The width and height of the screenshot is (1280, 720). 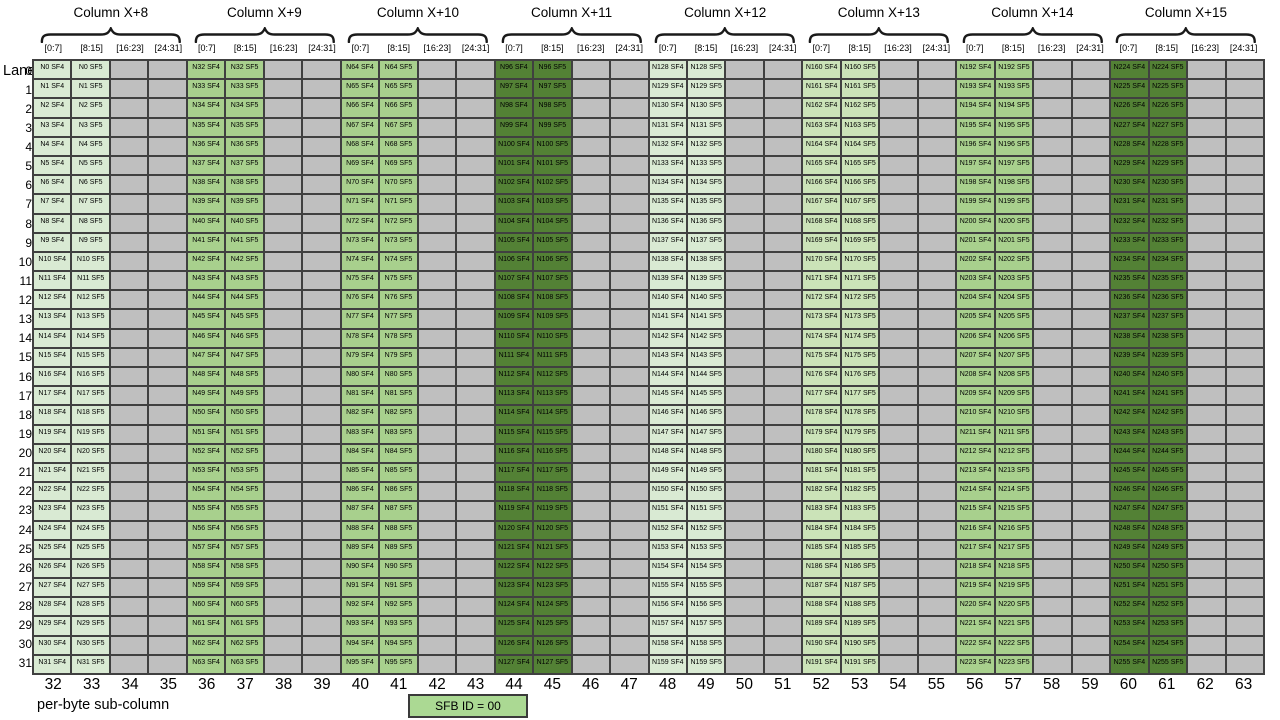 I want to click on grid-cell: N45 SF4, so click(x=206, y=319).